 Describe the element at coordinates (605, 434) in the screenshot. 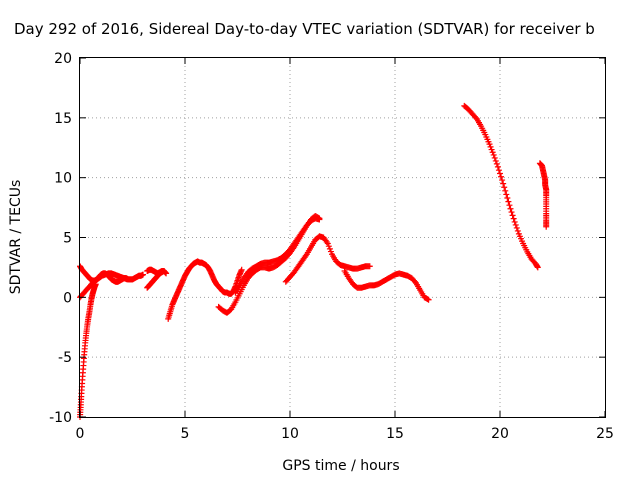

I see `x-tick-label: 25` at that location.